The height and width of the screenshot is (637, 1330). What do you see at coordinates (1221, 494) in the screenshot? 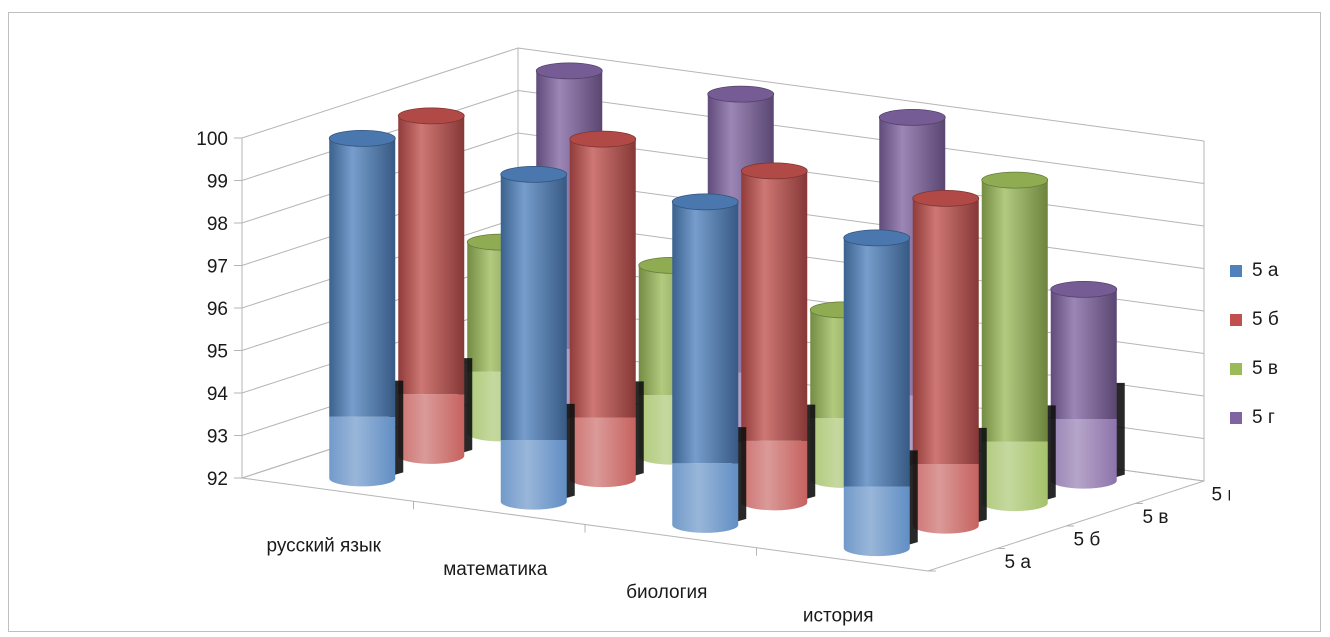
I see `depth-tick-label: 5 г` at bounding box center [1221, 494].